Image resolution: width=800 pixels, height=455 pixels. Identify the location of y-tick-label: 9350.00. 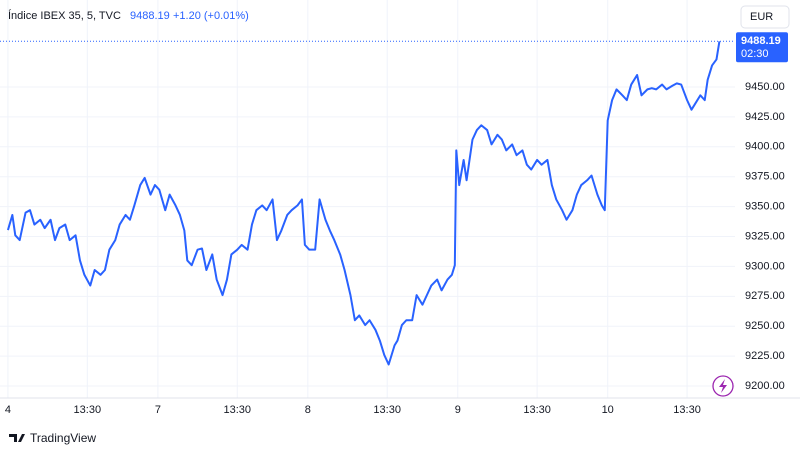
(765, 207).